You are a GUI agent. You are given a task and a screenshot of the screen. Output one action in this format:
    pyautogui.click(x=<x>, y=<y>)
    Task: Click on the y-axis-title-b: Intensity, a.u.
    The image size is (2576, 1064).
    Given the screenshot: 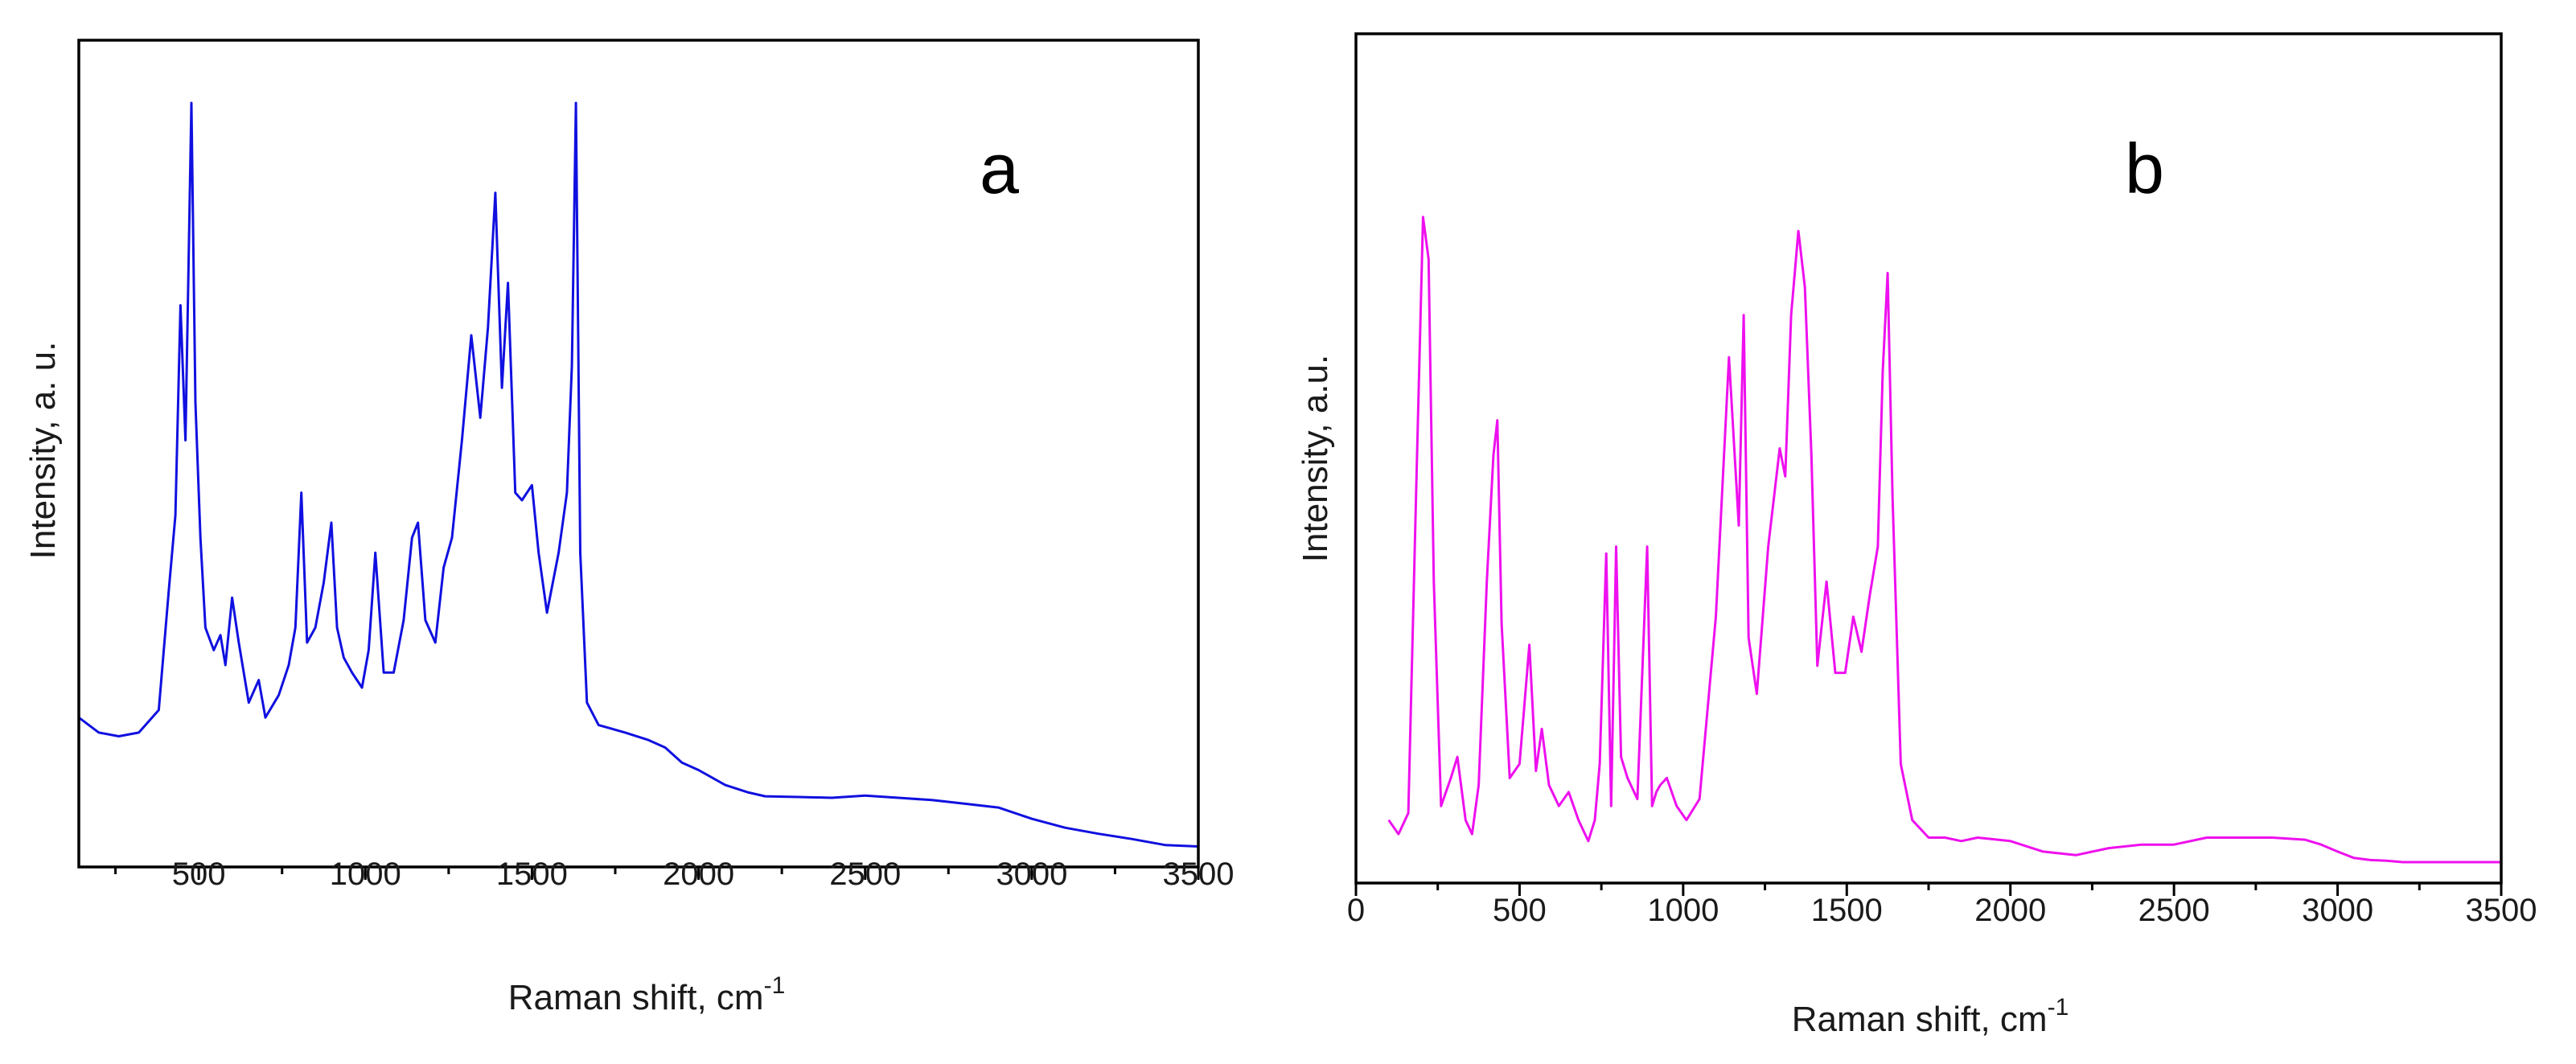 What is the action you would take?
    pyautogui.click(x=1315, y=458)
    